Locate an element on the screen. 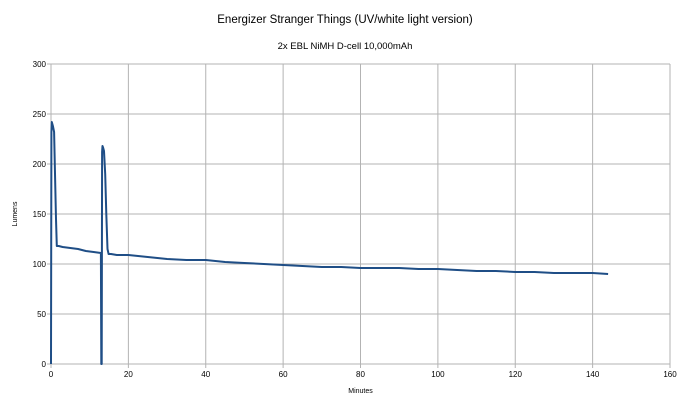  x-tick-label: 60 is located at coordinates (283, 374).